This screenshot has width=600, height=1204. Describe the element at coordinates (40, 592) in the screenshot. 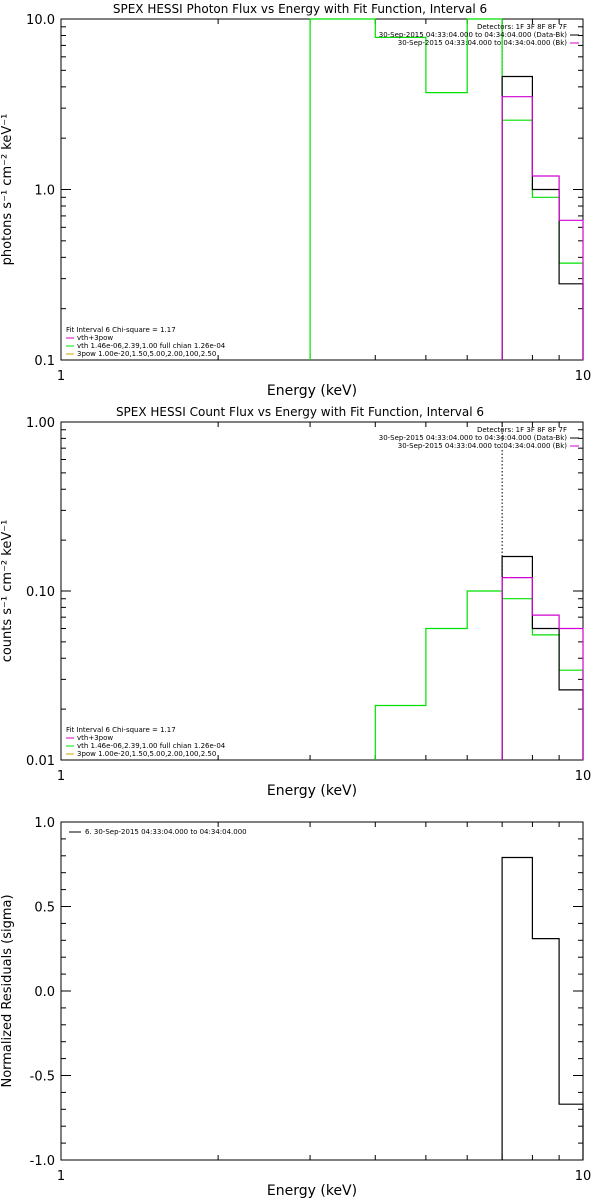

I see `y-tick-label: 0.10` at that location.